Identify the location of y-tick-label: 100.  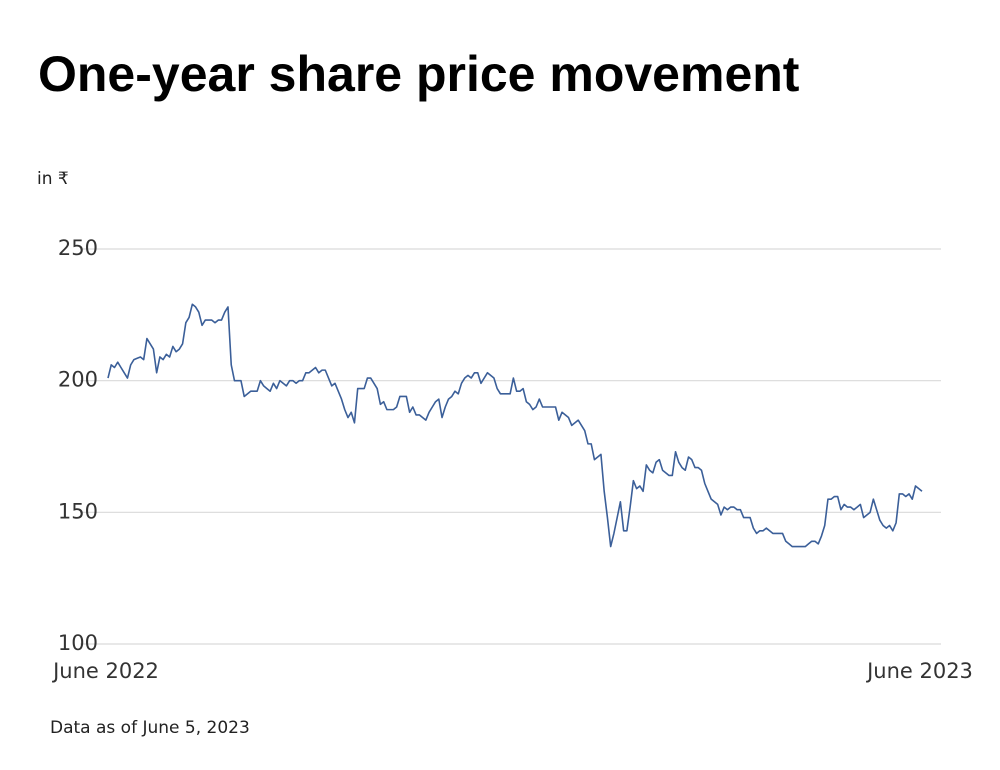
(78, 643).